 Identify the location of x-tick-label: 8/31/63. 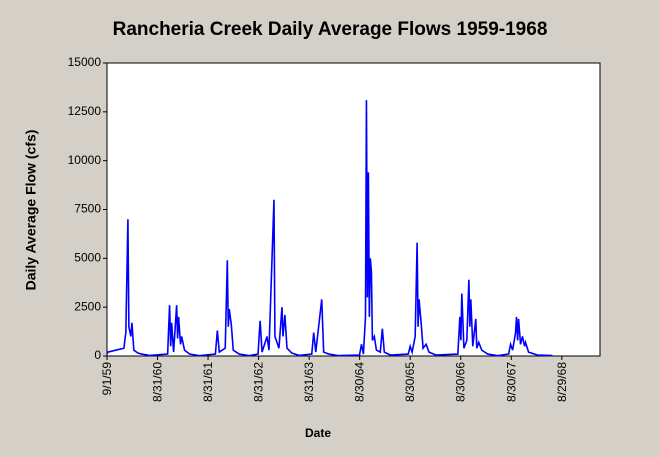
(309, 382).